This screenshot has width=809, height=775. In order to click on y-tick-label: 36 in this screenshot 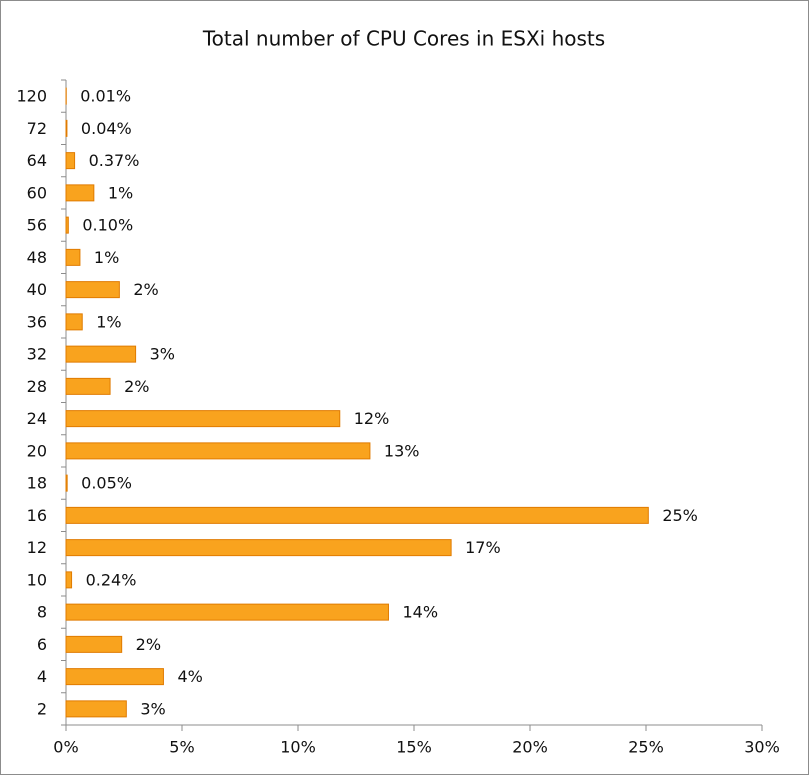, I will do `click(37, 321)`.